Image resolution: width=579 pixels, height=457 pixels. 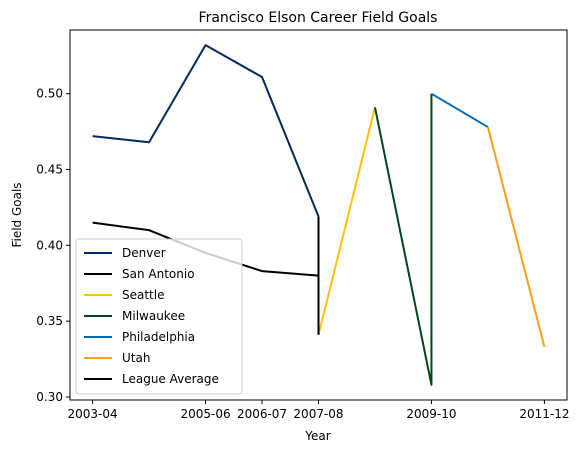 I want to click on legend-label: Philadelphia, so click(x=158, y=337).